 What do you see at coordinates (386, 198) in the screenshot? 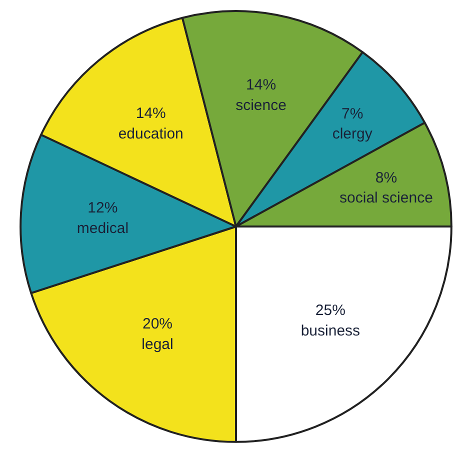
I see `slice-label: social science` at bounding box center [386, 198].